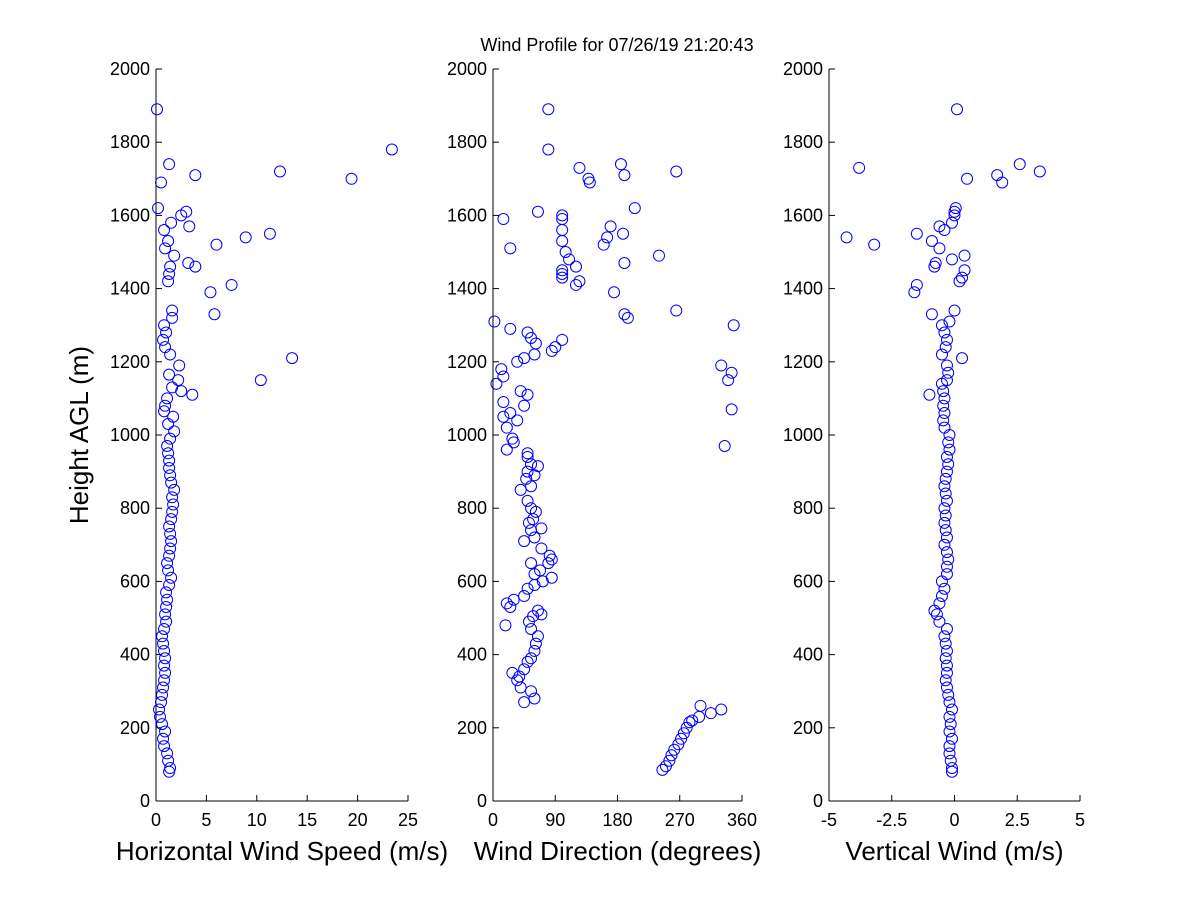  What do you see at coordinates (472, 581) in the screenshot?
I see `direction-y-tick-label: 600` at bounding box center [472, 581].